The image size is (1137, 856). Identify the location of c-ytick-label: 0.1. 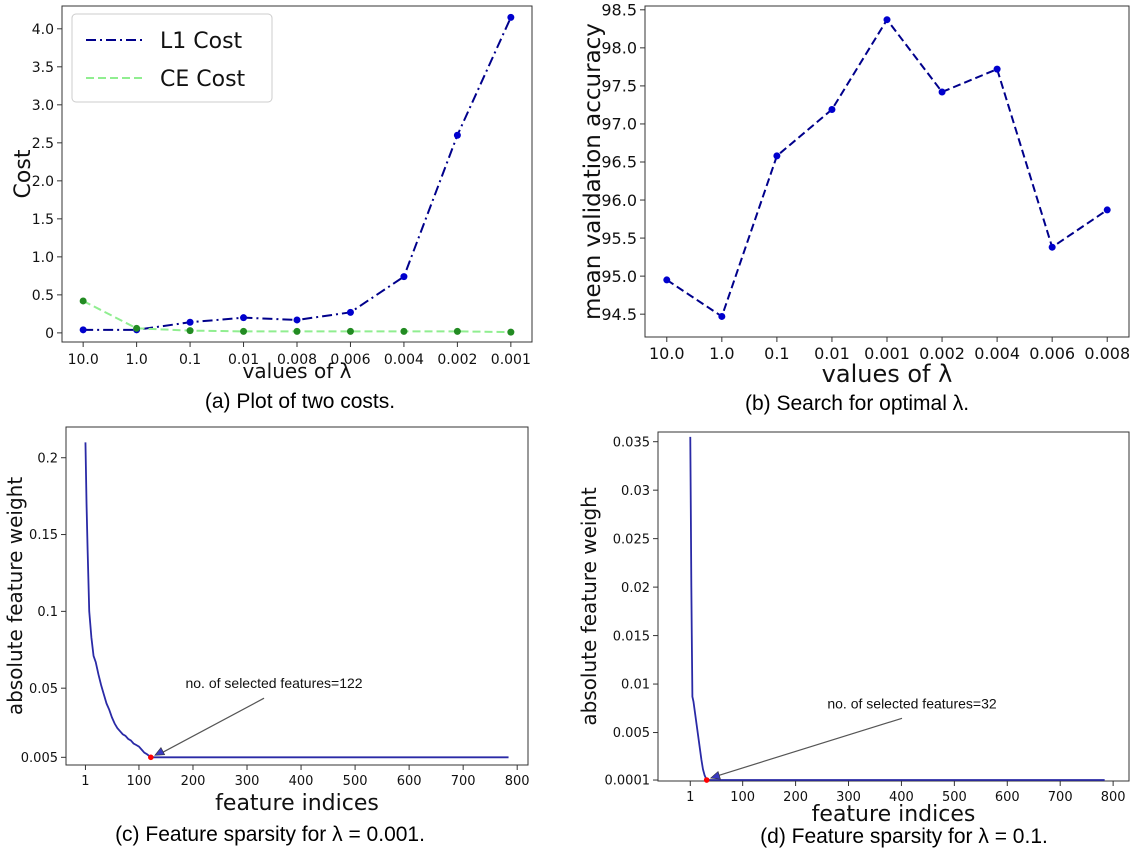
(47, 612).